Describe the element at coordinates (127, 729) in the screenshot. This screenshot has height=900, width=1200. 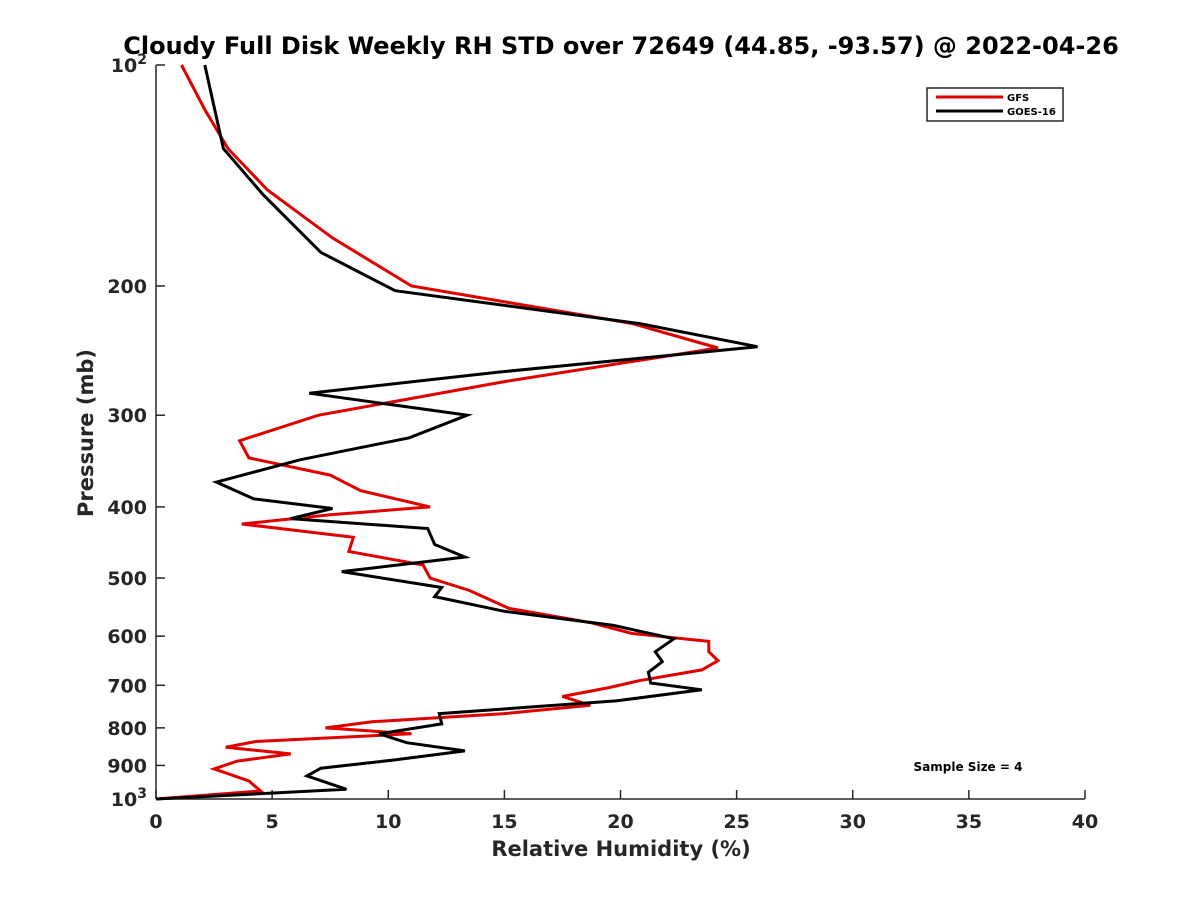
I see `y-tick-label: 800` at that location.